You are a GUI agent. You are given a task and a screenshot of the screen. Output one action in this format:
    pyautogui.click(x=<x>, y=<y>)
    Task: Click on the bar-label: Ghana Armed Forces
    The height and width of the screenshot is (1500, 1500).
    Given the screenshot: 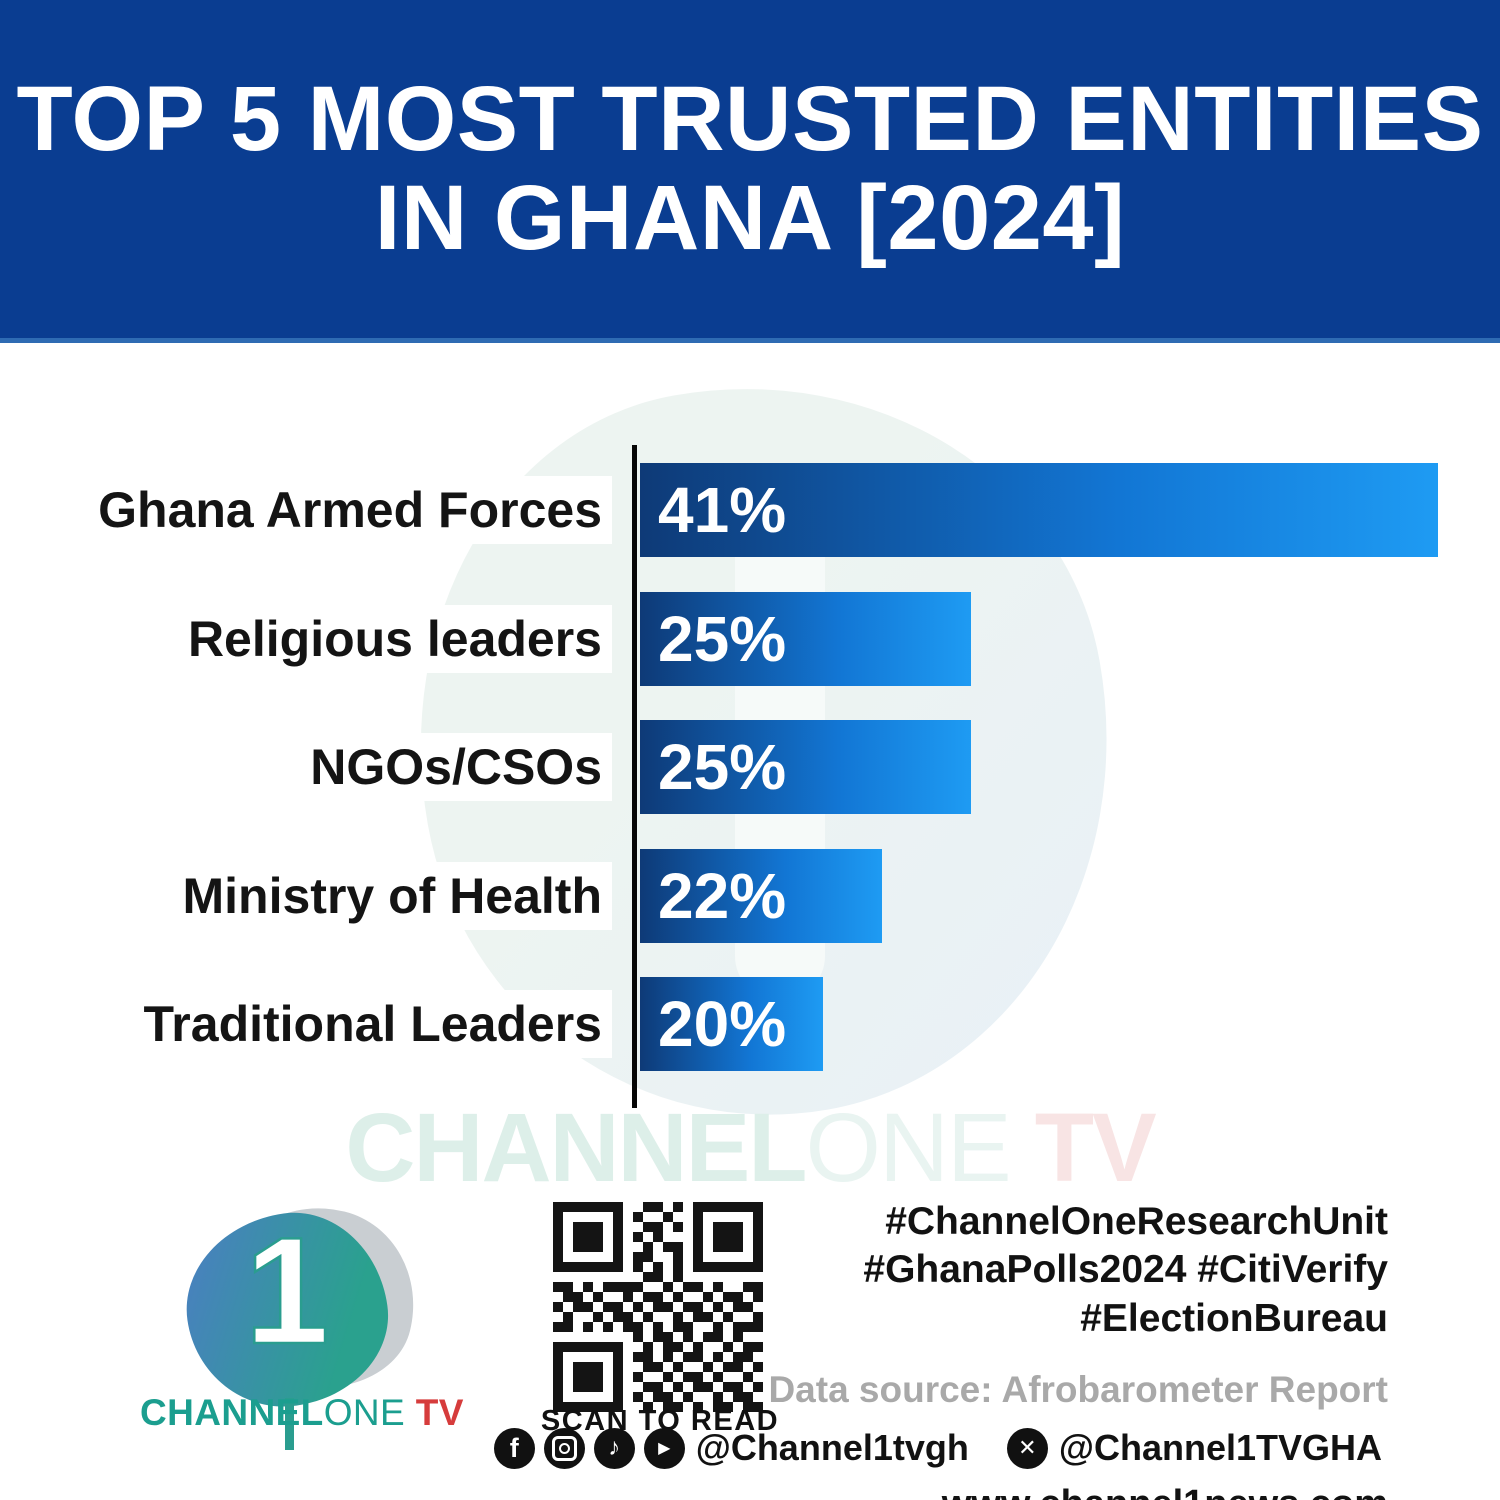 What is the action you would take?
    pyautogui.click(x=350, y=510)
    